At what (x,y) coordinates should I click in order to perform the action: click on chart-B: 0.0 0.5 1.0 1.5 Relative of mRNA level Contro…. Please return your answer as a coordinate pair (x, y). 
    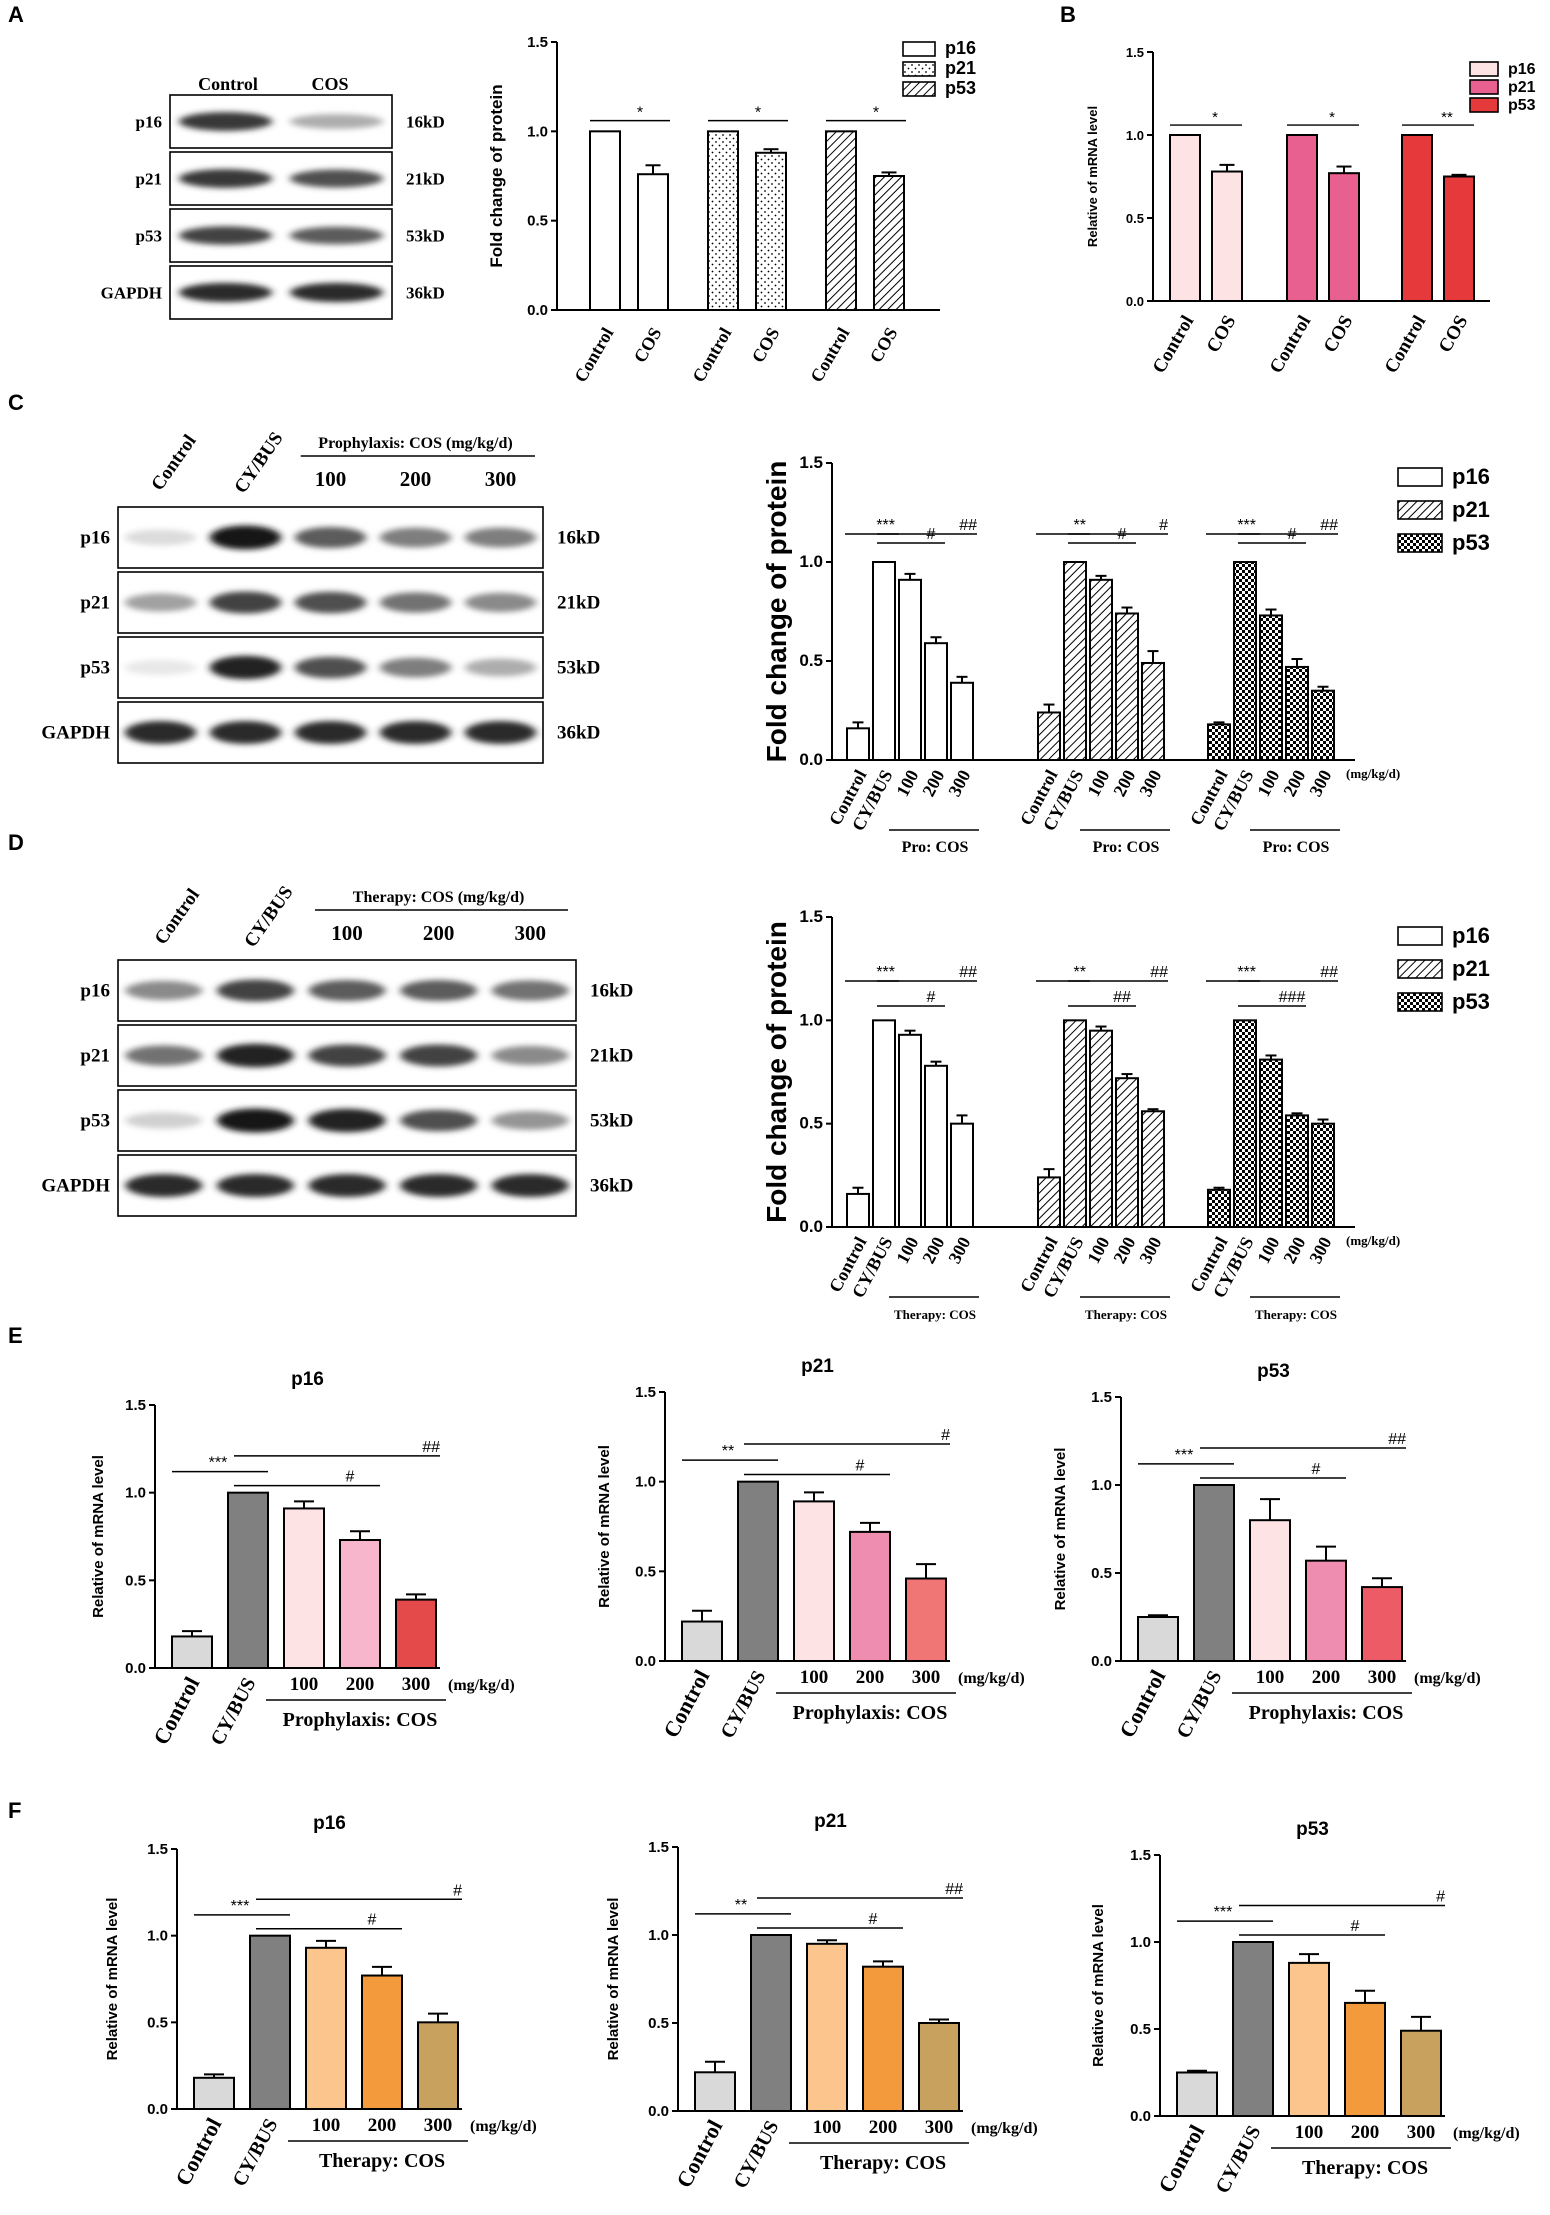
    Looking at the image, I should click on (1310, 211).